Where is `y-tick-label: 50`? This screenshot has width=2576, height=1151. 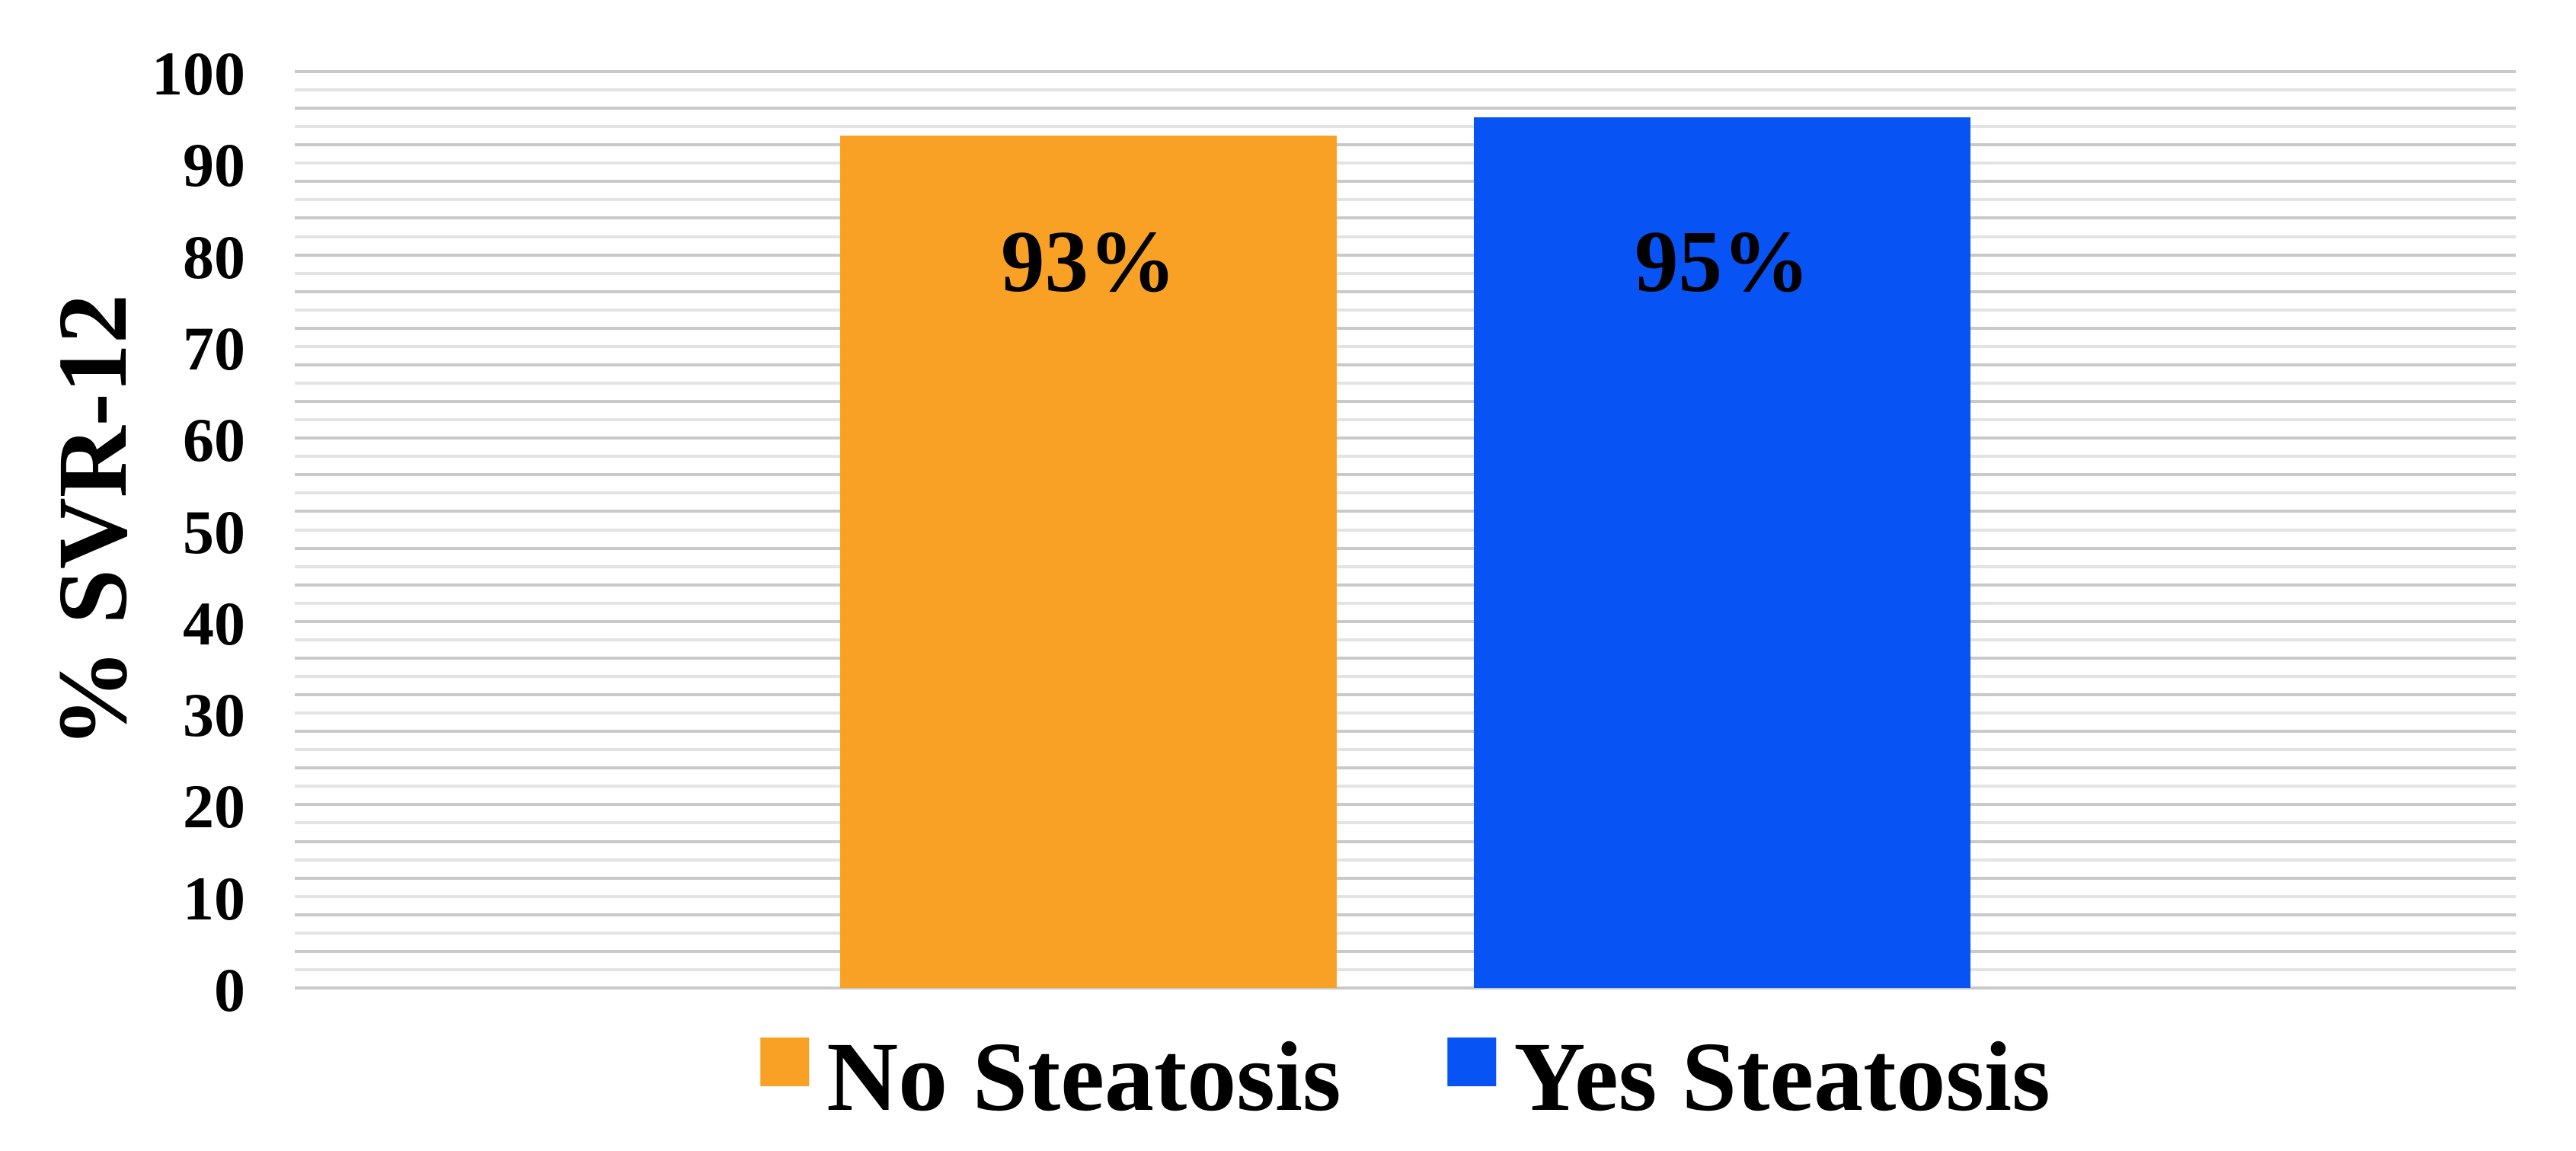
y-tick-label: 50 is located at coordinates (214, 532).